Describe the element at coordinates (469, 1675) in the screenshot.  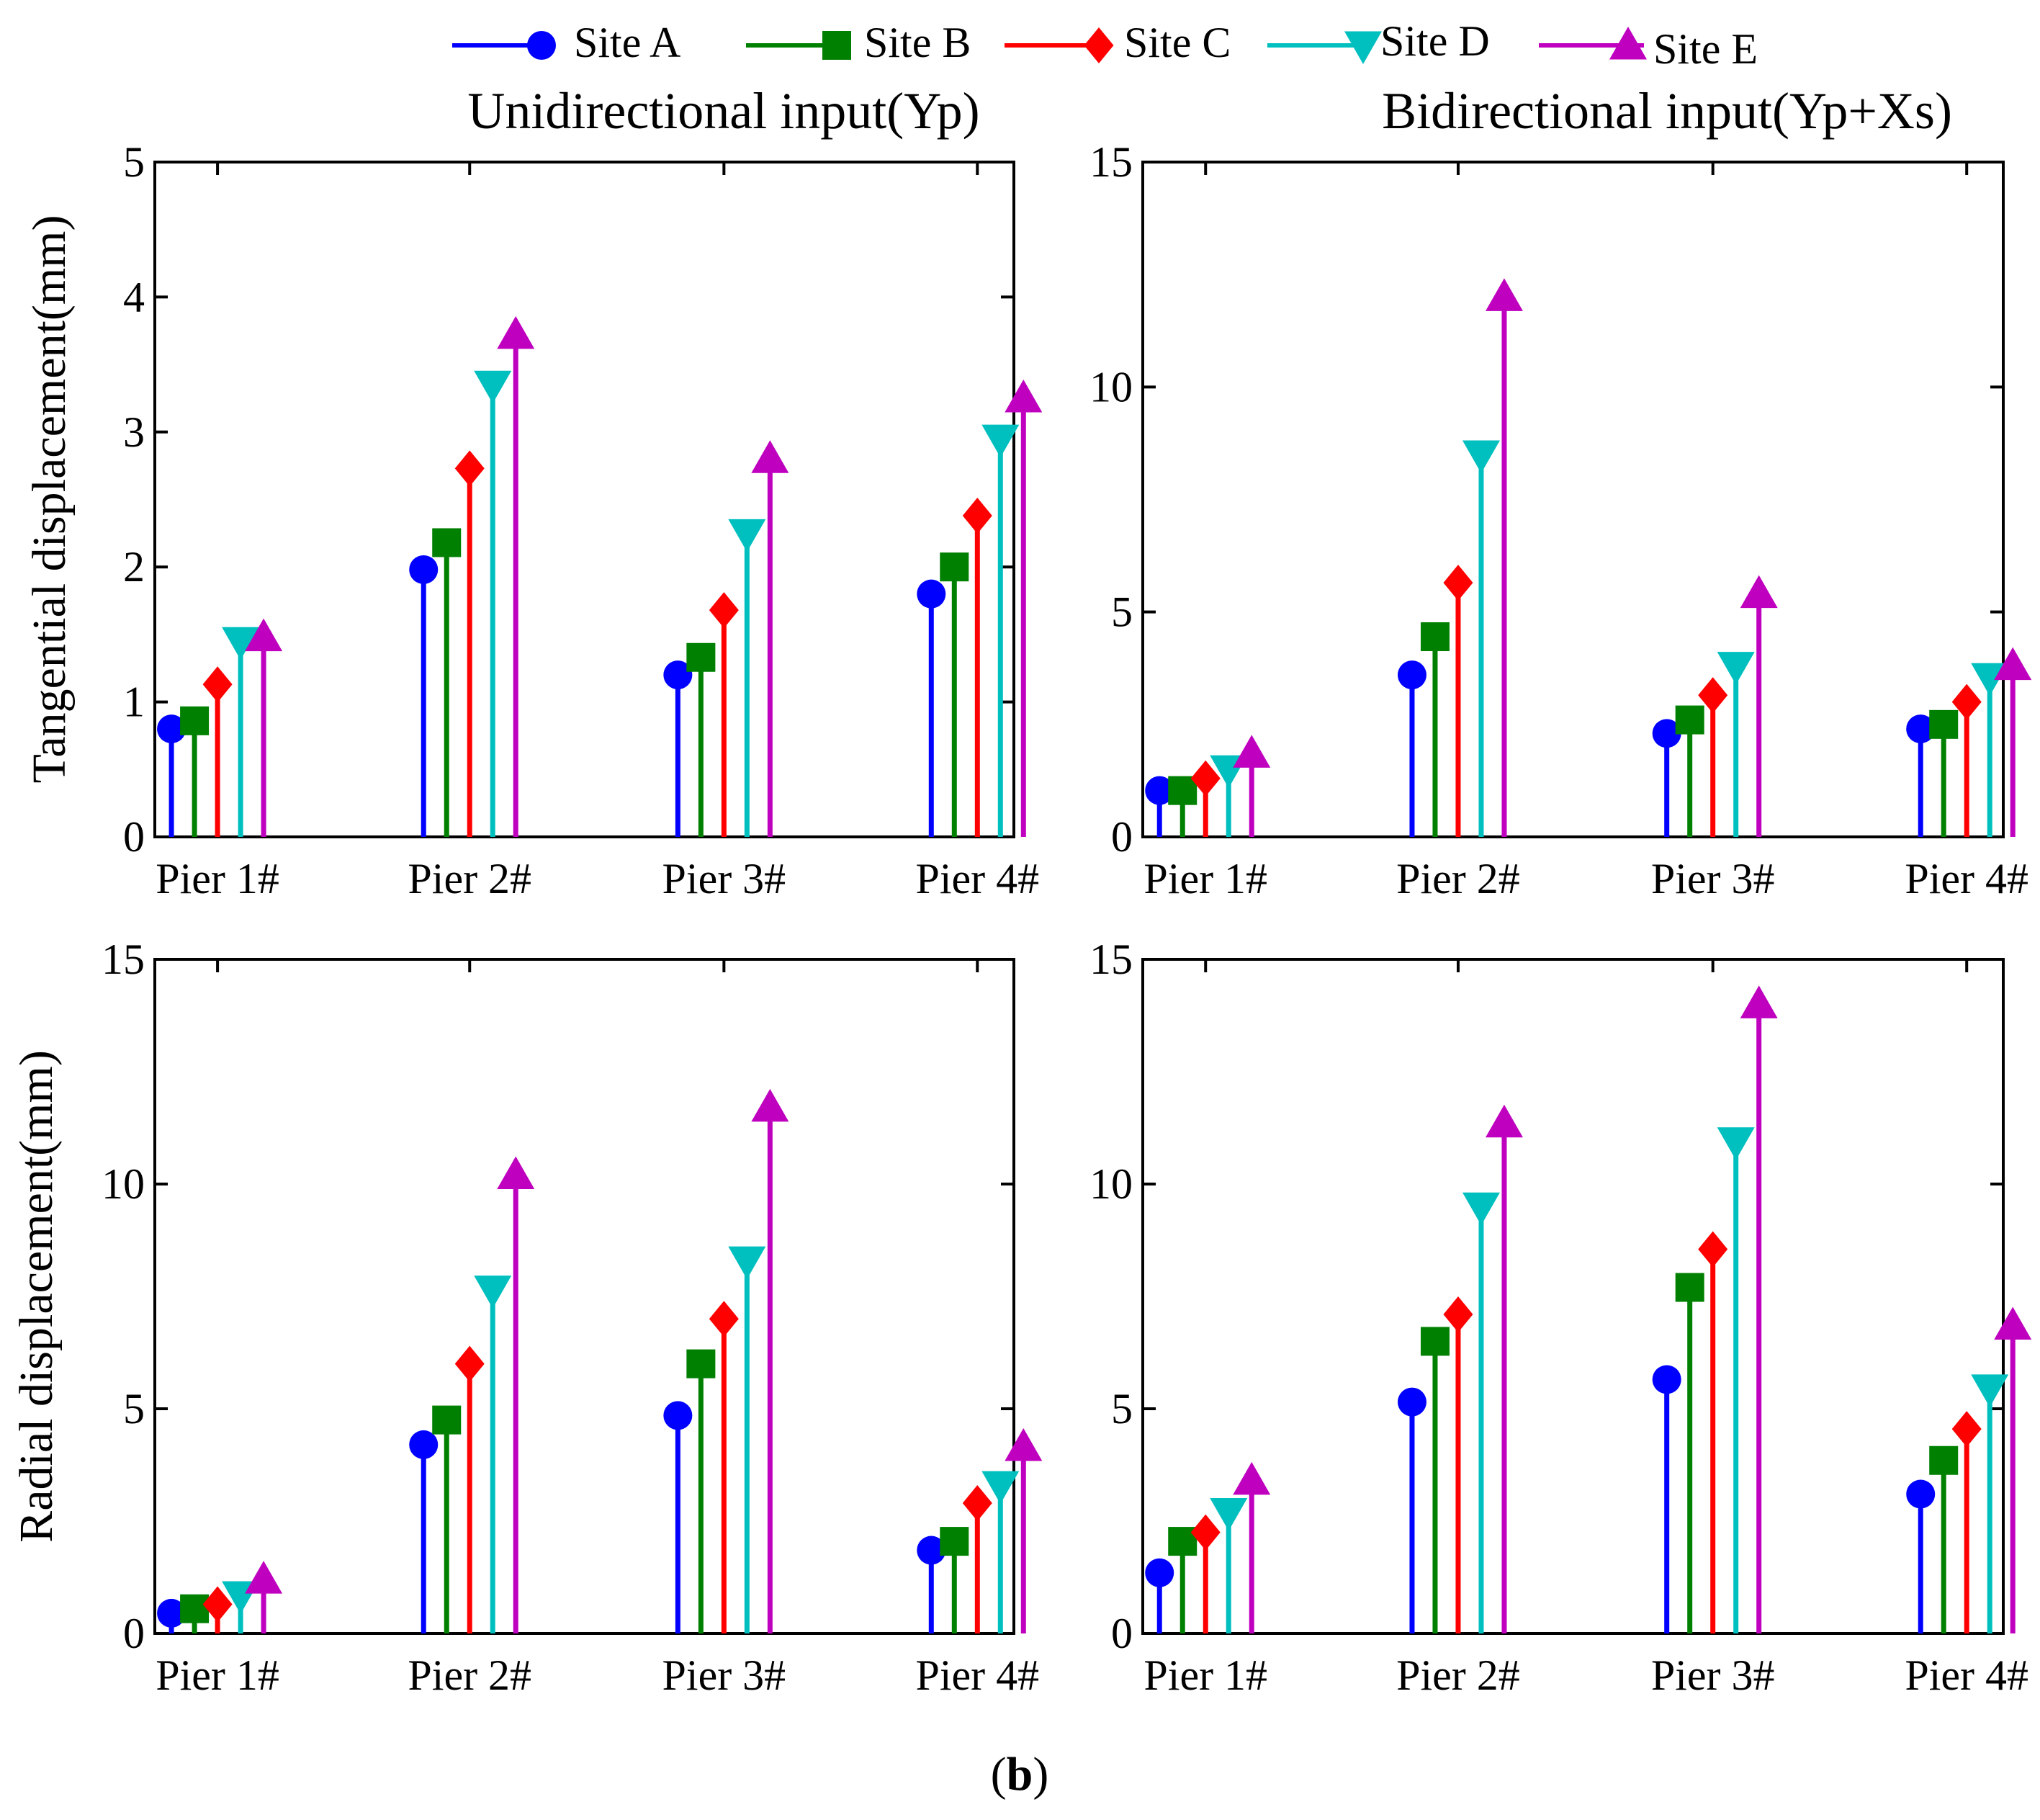
I see `x-tick-label-pier-2: Pier 2#` at that location.